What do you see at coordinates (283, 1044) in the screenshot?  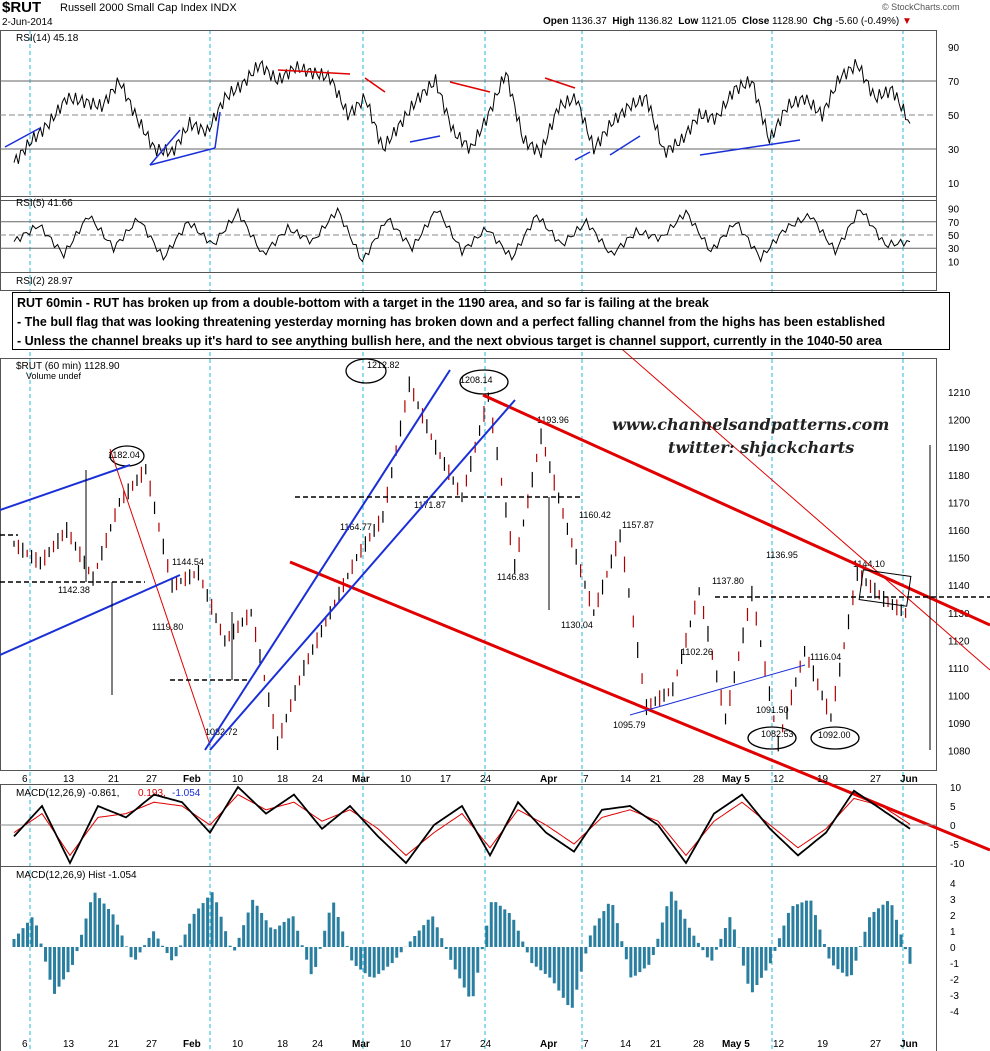 I see `x-label-6: 18` at bounding box center [283, 1044].